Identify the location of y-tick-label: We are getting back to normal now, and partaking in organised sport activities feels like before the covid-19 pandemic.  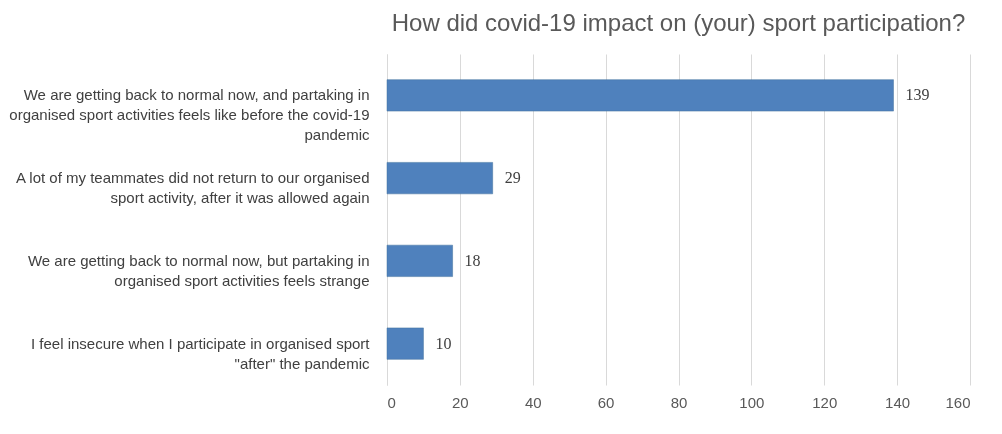
(189, 115).